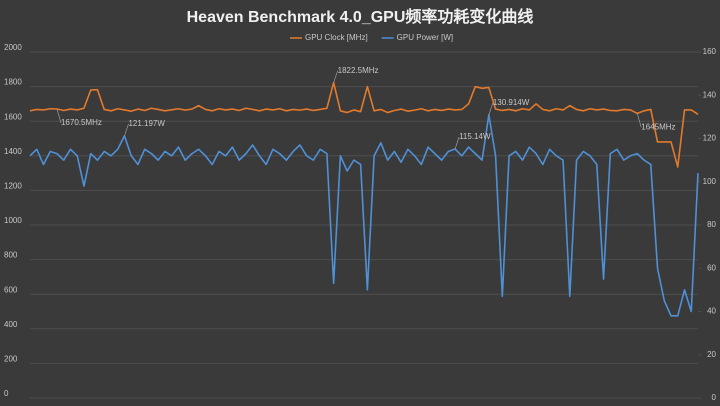 The image size is (720, 406). Describe the element at coordinates (6, 393) in the screenshot. I see `y-tick-label: 0` at that location.